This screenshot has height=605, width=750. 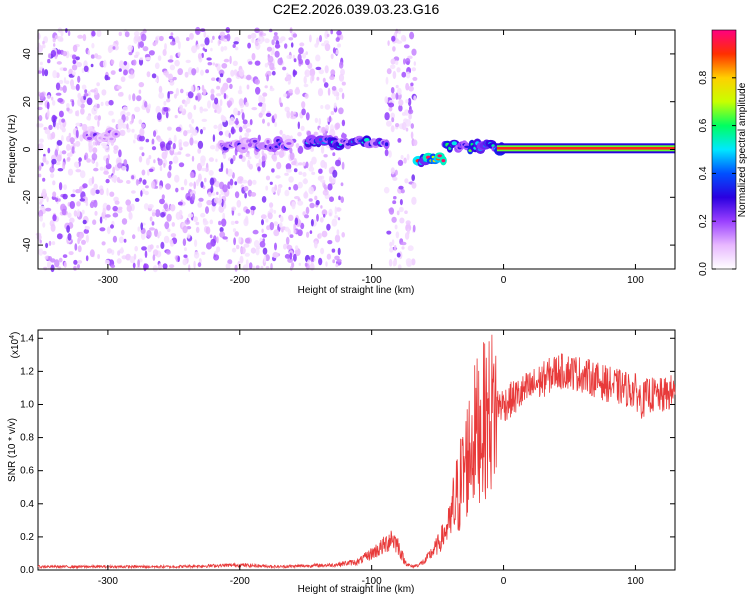 I want to click on spectrogram-line-core, so click(x=585, y=148).